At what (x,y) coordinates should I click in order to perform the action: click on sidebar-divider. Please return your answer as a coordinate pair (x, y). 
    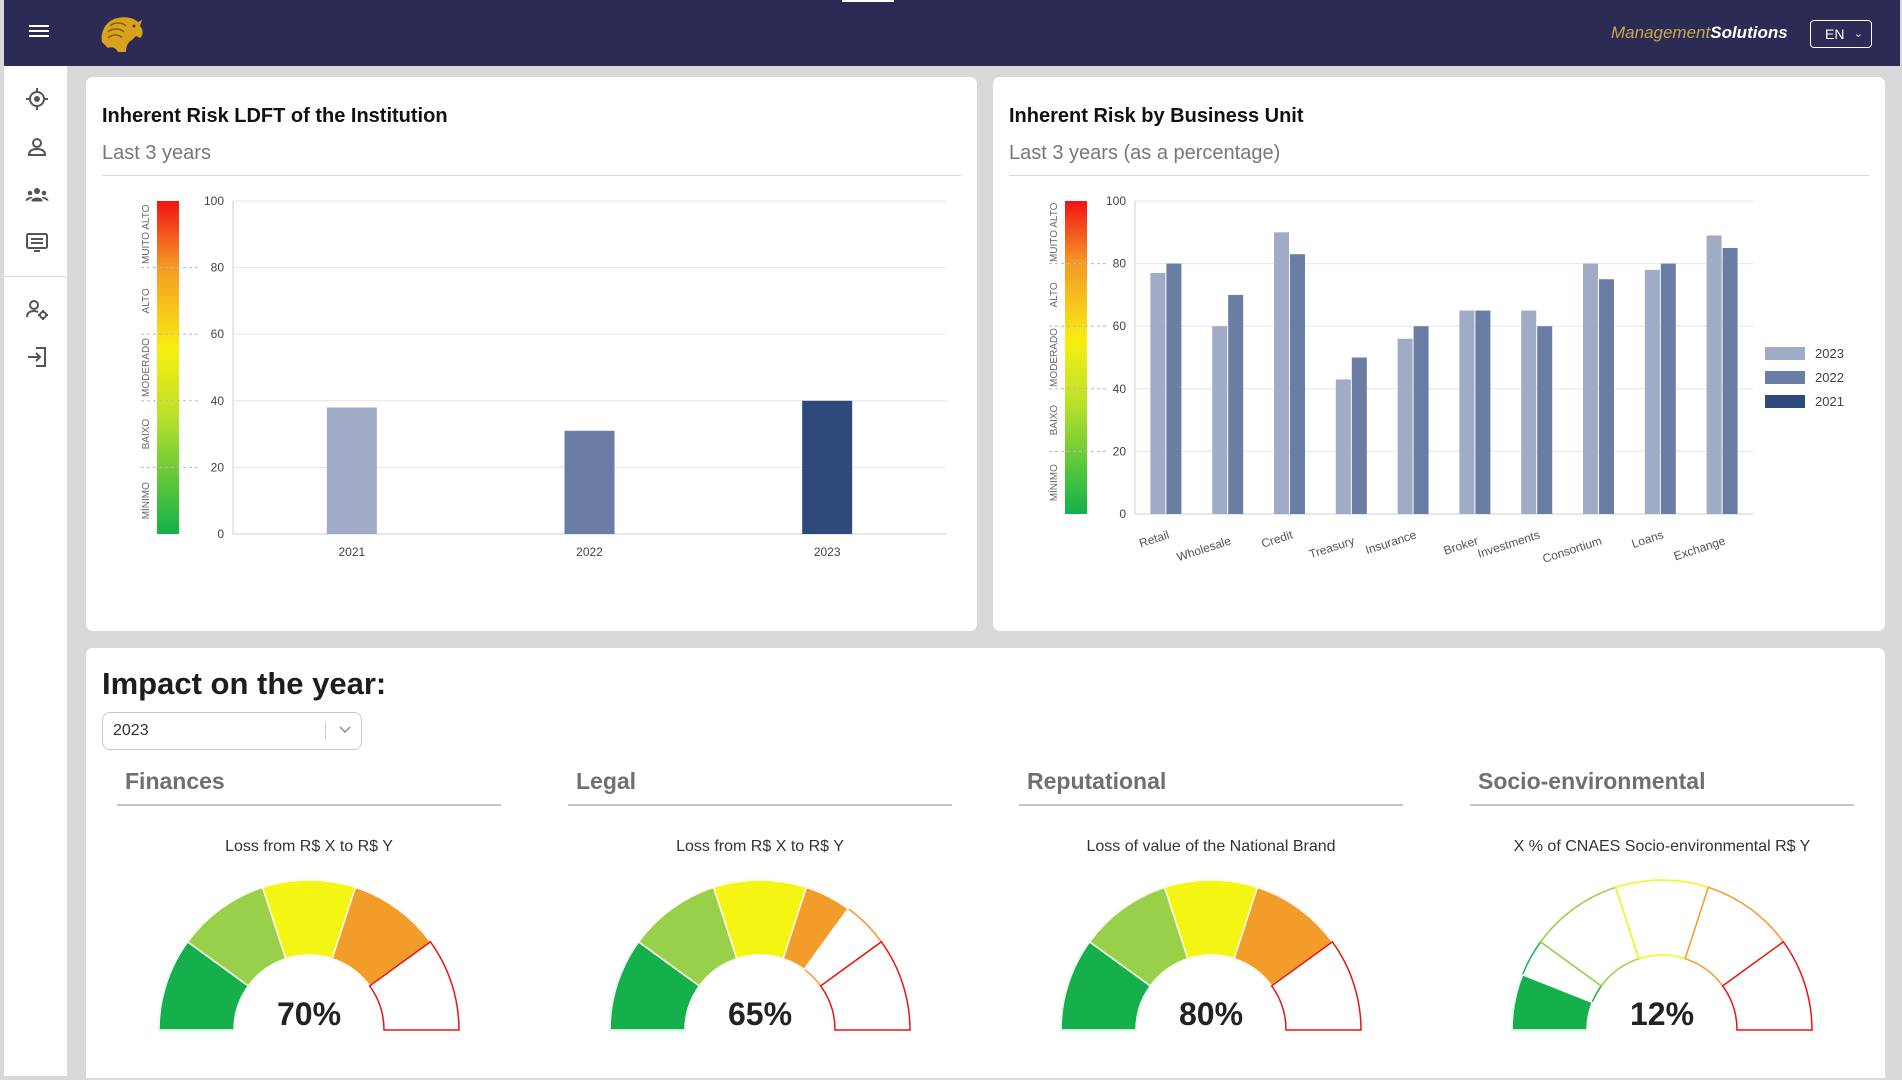
    Looking at the image, I should click on (36, 276).